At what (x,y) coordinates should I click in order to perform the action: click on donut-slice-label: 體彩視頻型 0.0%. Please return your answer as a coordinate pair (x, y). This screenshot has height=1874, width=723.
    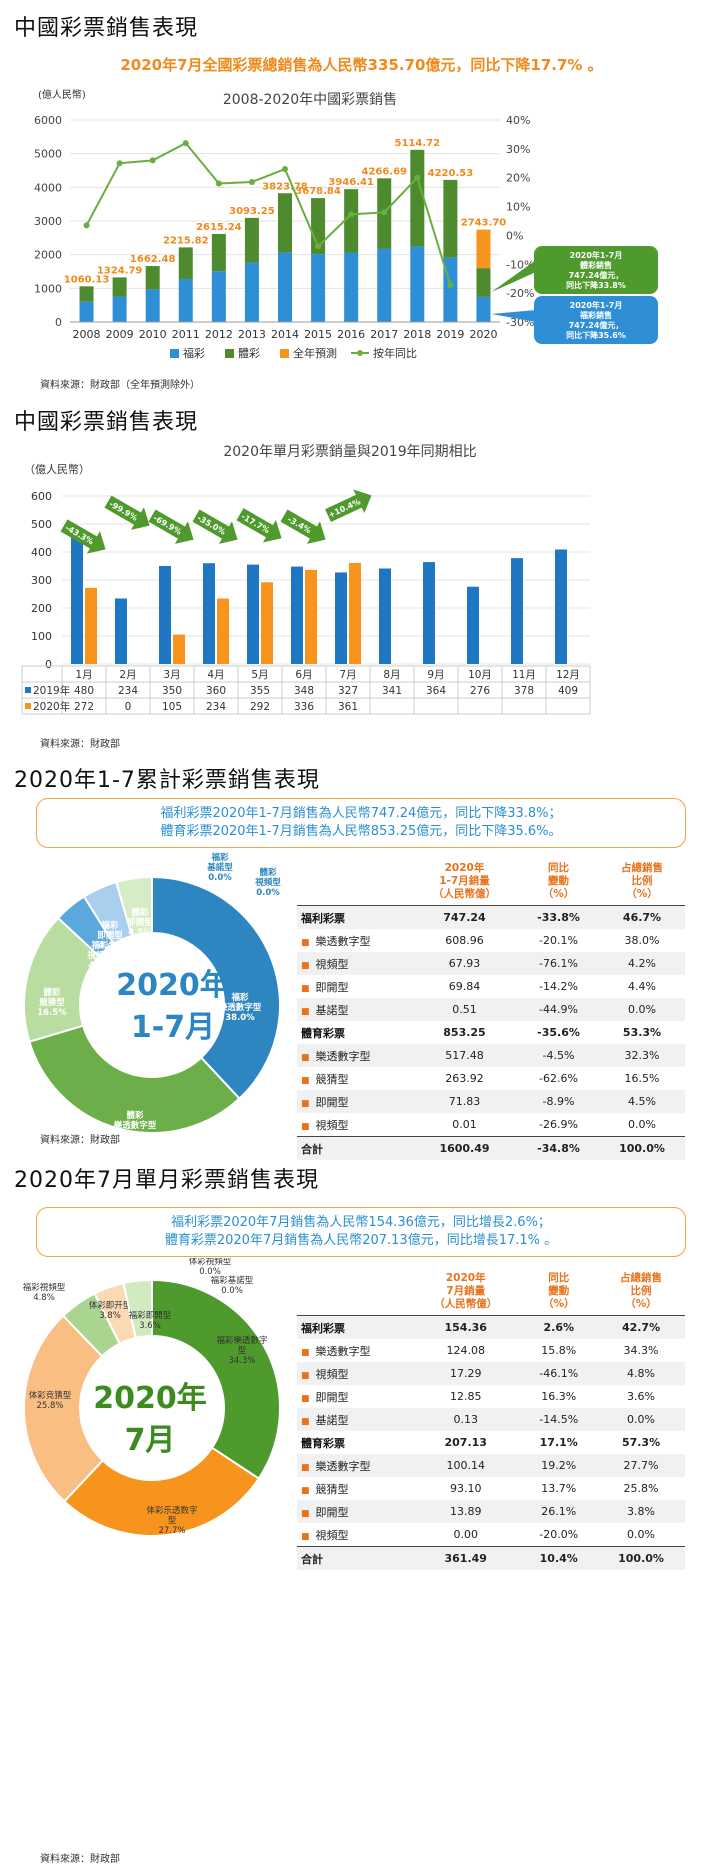
    Looking at the image, I should click on (267, 882).